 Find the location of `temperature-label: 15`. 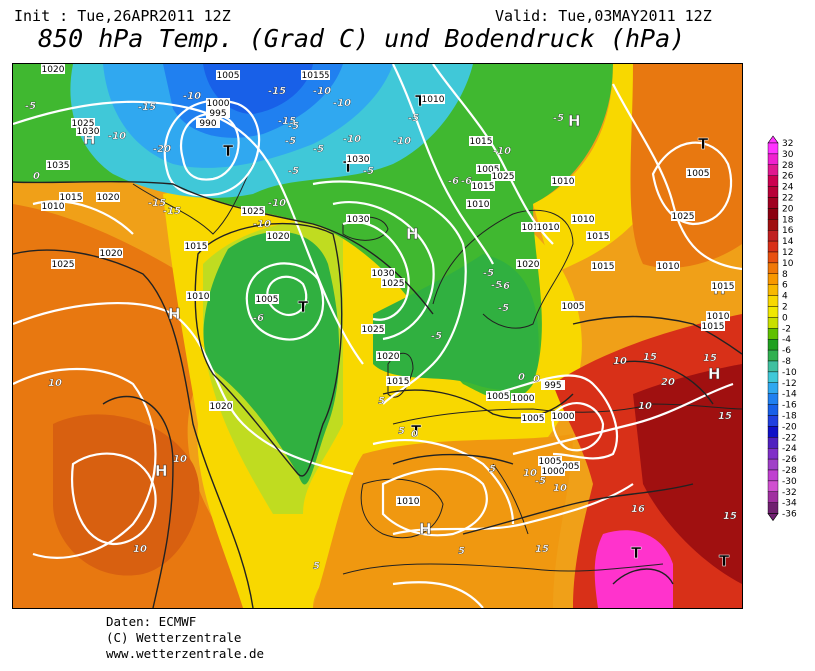

temperature-label: 15 is located at coordinates (725, 416).